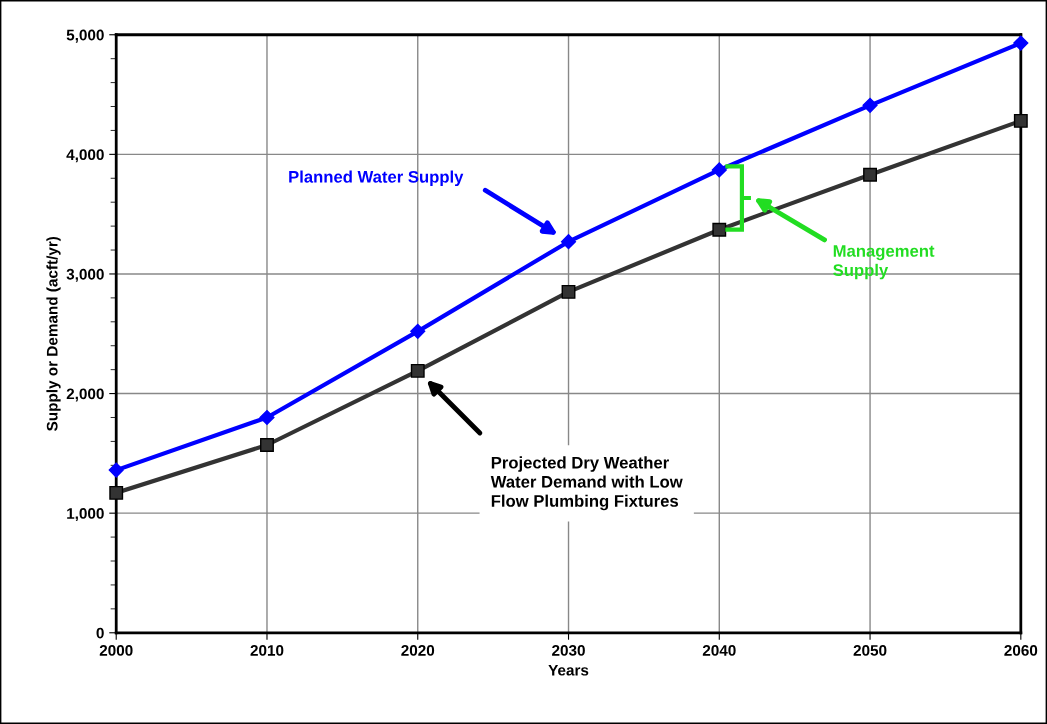  Describe the element at coordinates (85, 515) in the screenshot. I see `y-tick-label: 1,000` at that location.